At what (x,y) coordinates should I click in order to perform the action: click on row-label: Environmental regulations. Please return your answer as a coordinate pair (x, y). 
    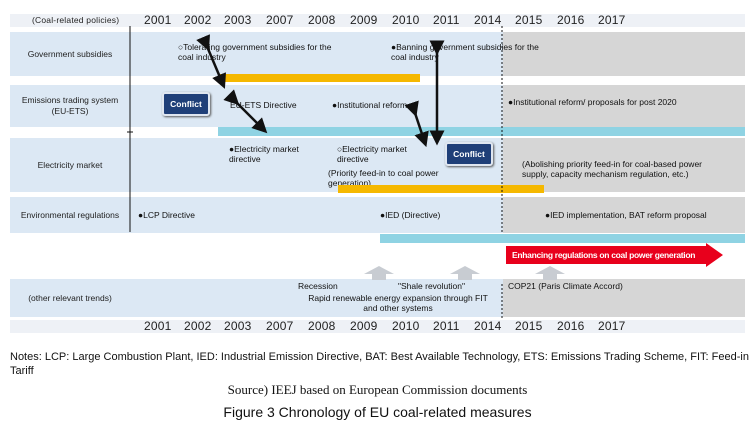
    Looking at the image, I should click on (70, 214).